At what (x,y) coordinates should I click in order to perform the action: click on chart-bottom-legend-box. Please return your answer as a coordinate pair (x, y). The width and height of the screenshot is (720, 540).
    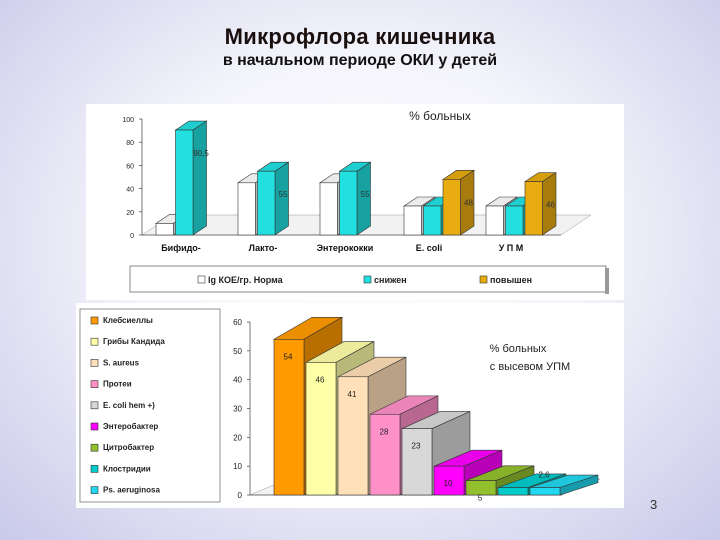
    Looking at the image, I should click on (150, 405).